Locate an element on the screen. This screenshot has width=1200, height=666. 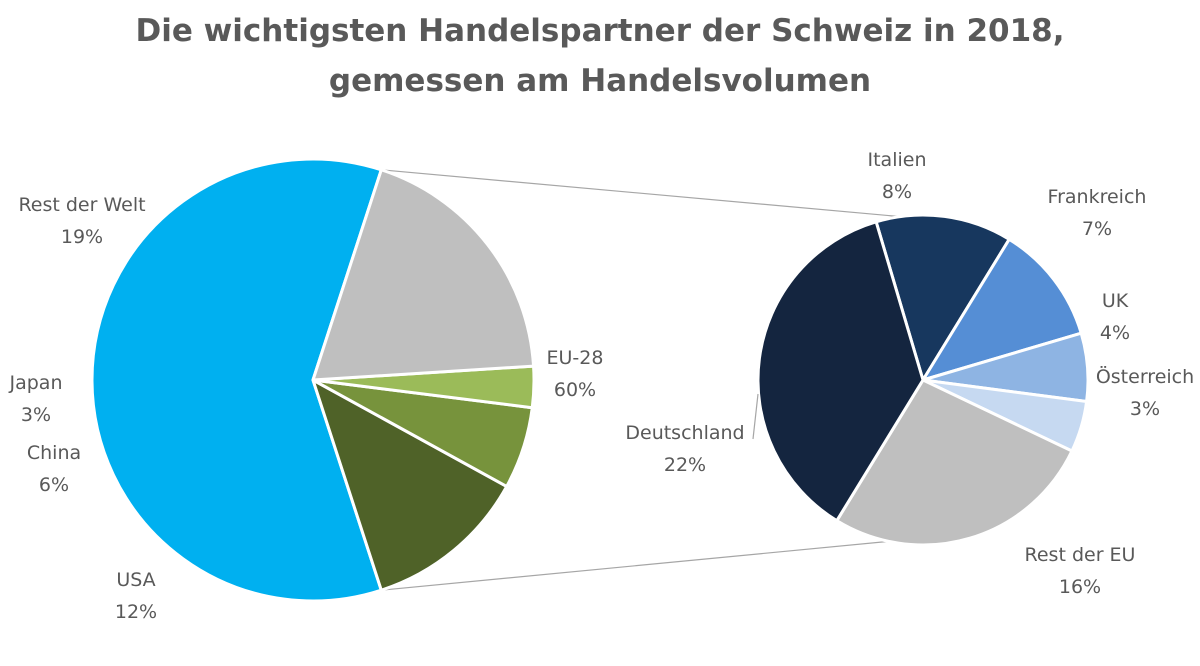
connector-line-bottom is located at coordinates (635, 565).